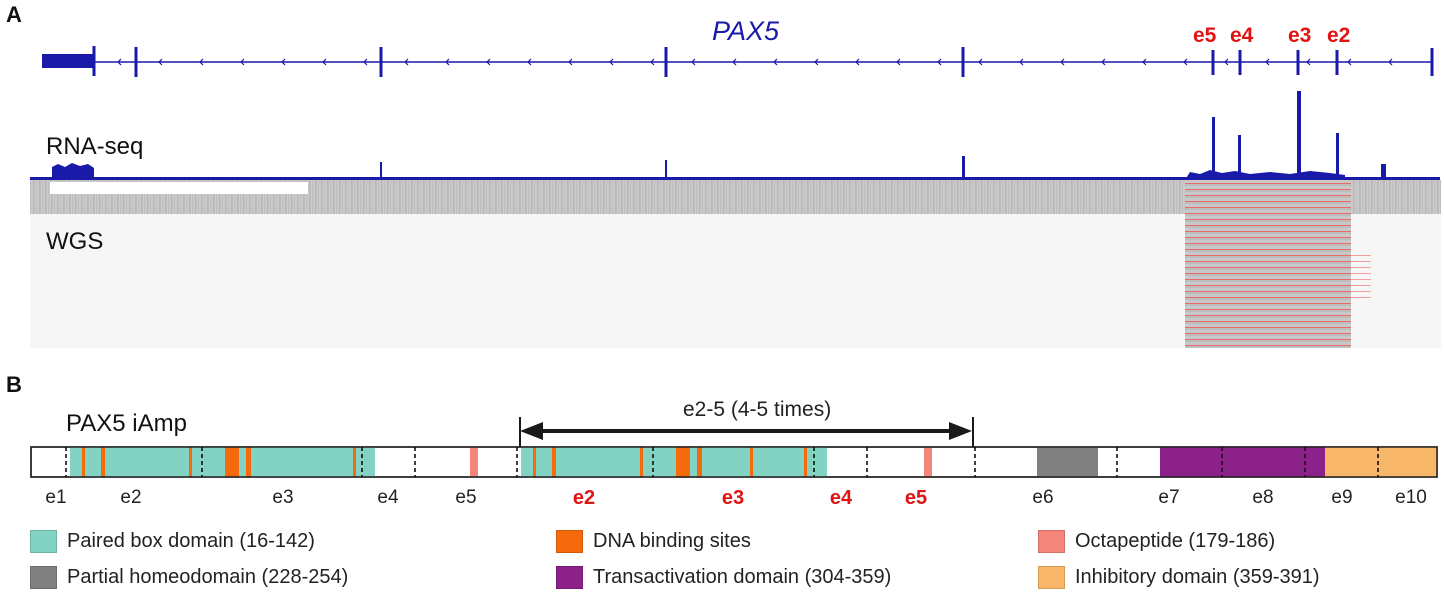 The height and width of the screenshot is (597, 1444). I want to click on coverage-block, so click(73, 171).